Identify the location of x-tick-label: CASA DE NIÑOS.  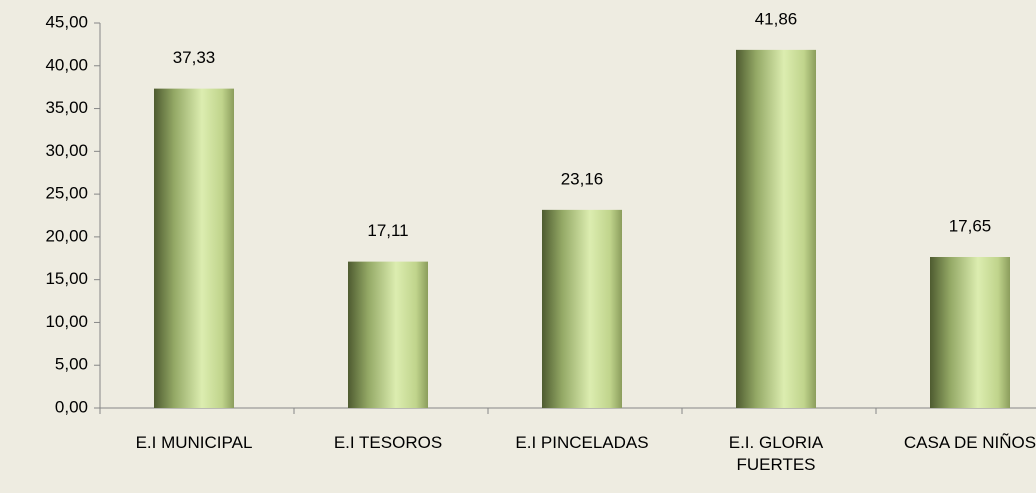
(969, 442).